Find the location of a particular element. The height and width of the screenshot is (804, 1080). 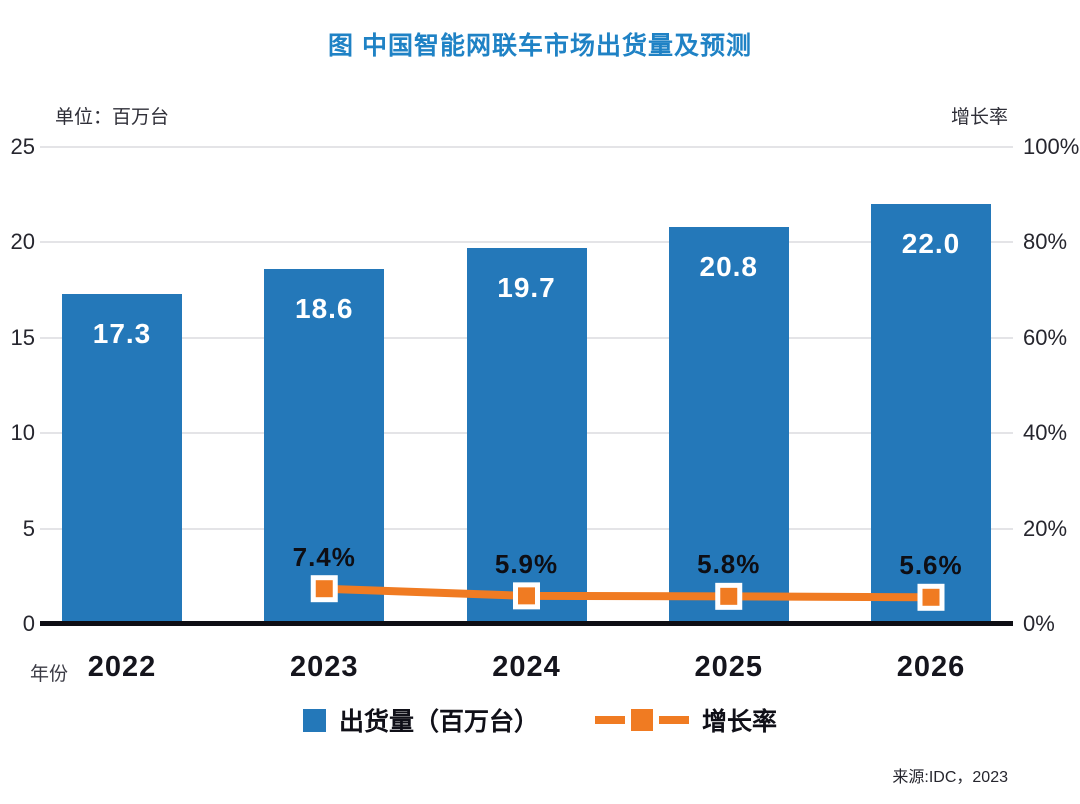

growth-value-label: 5.6% is located at coordinates (931, 565).